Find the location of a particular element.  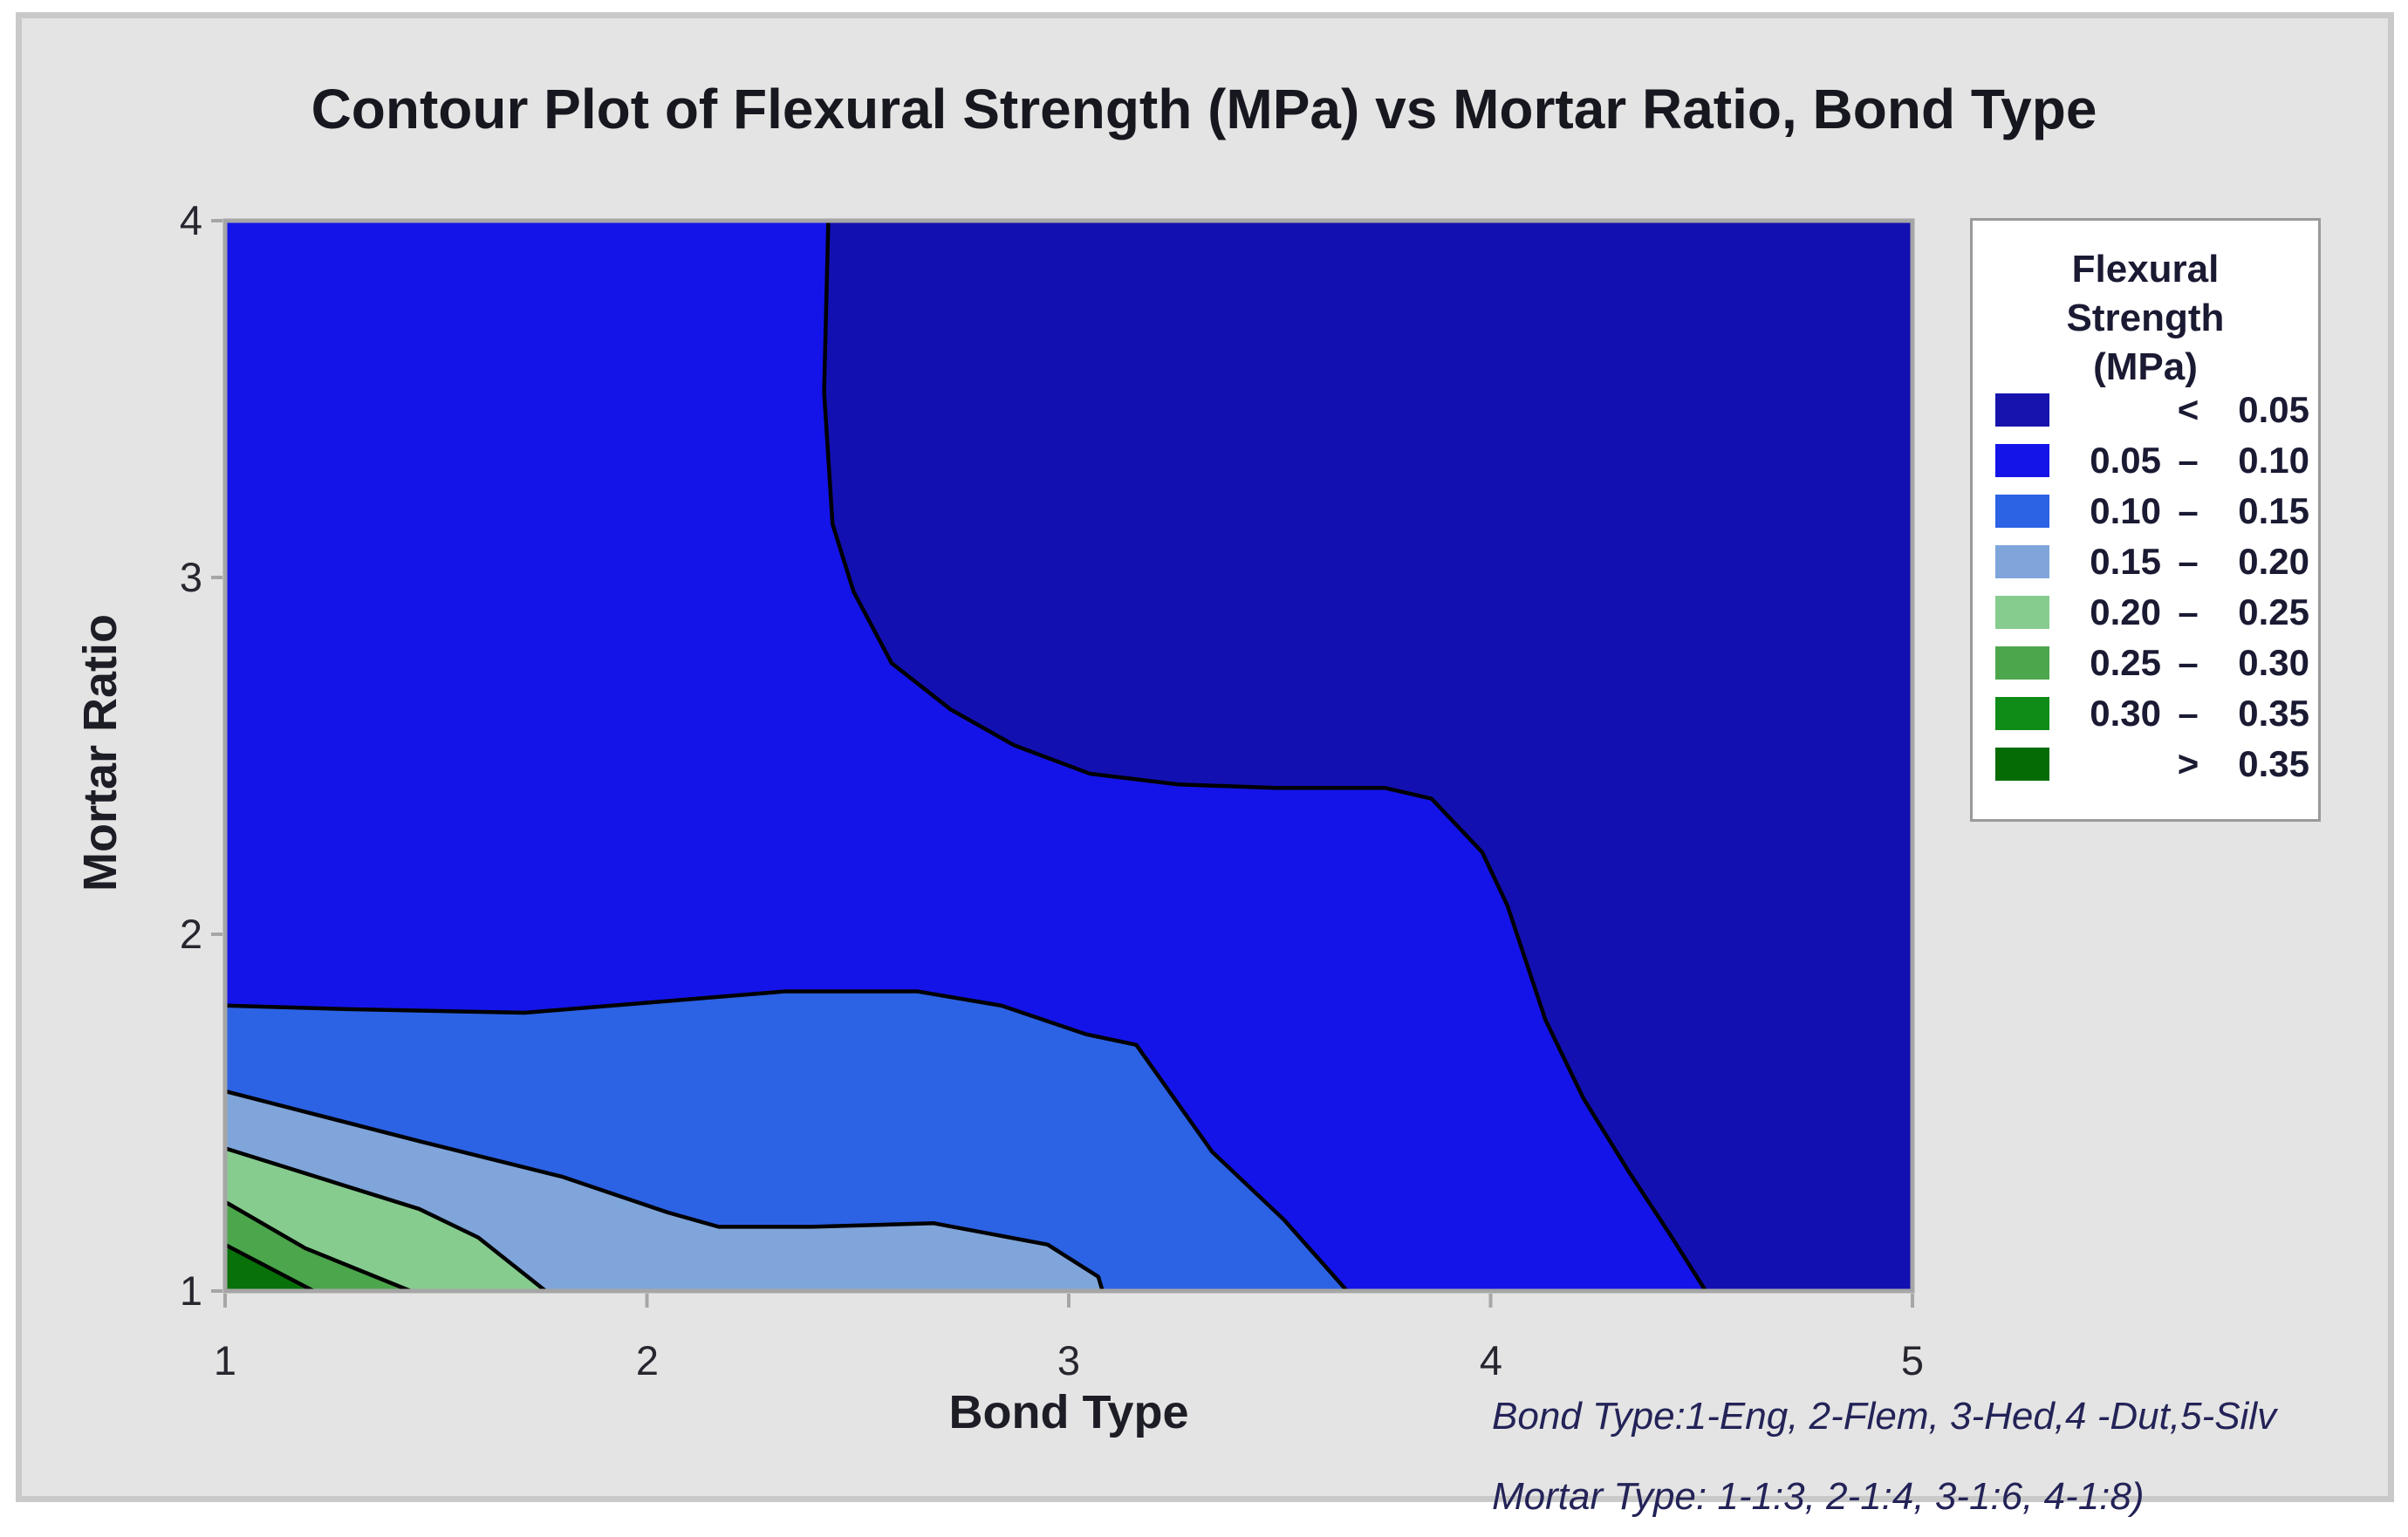

y-tick-label-1: 1 is located at coordinates (190, 1290).